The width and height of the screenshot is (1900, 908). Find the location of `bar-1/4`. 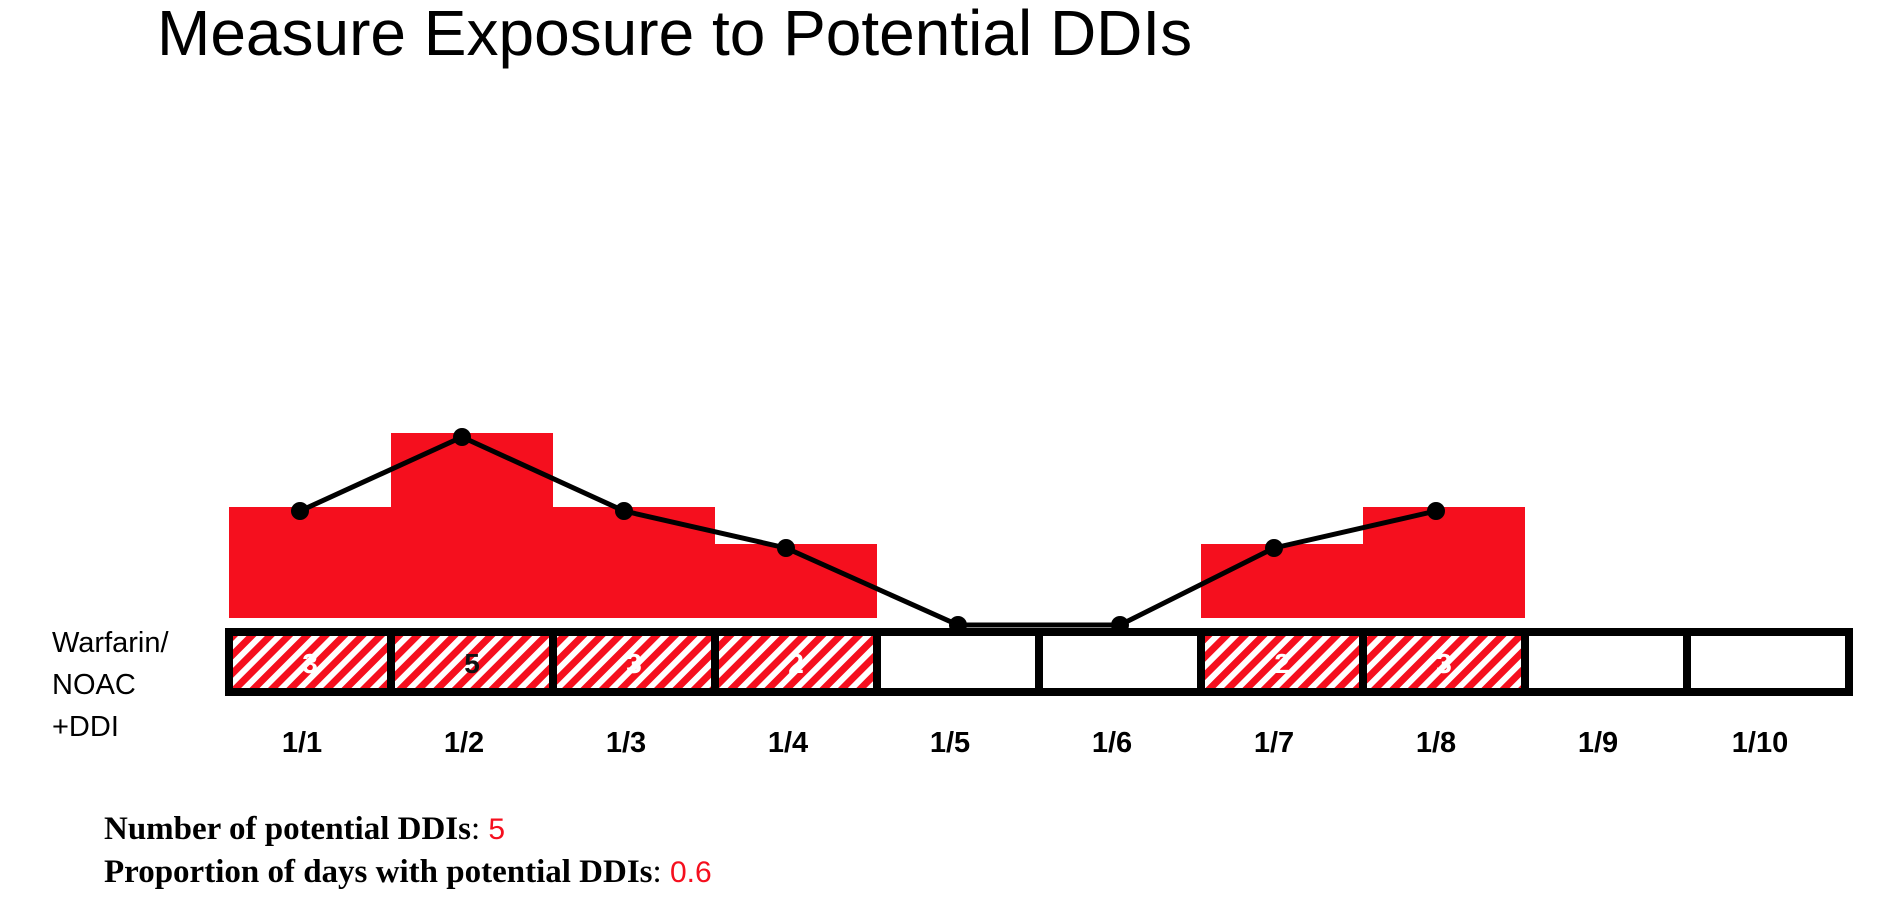

bar-1/4 is located at coordinates (796, 581).